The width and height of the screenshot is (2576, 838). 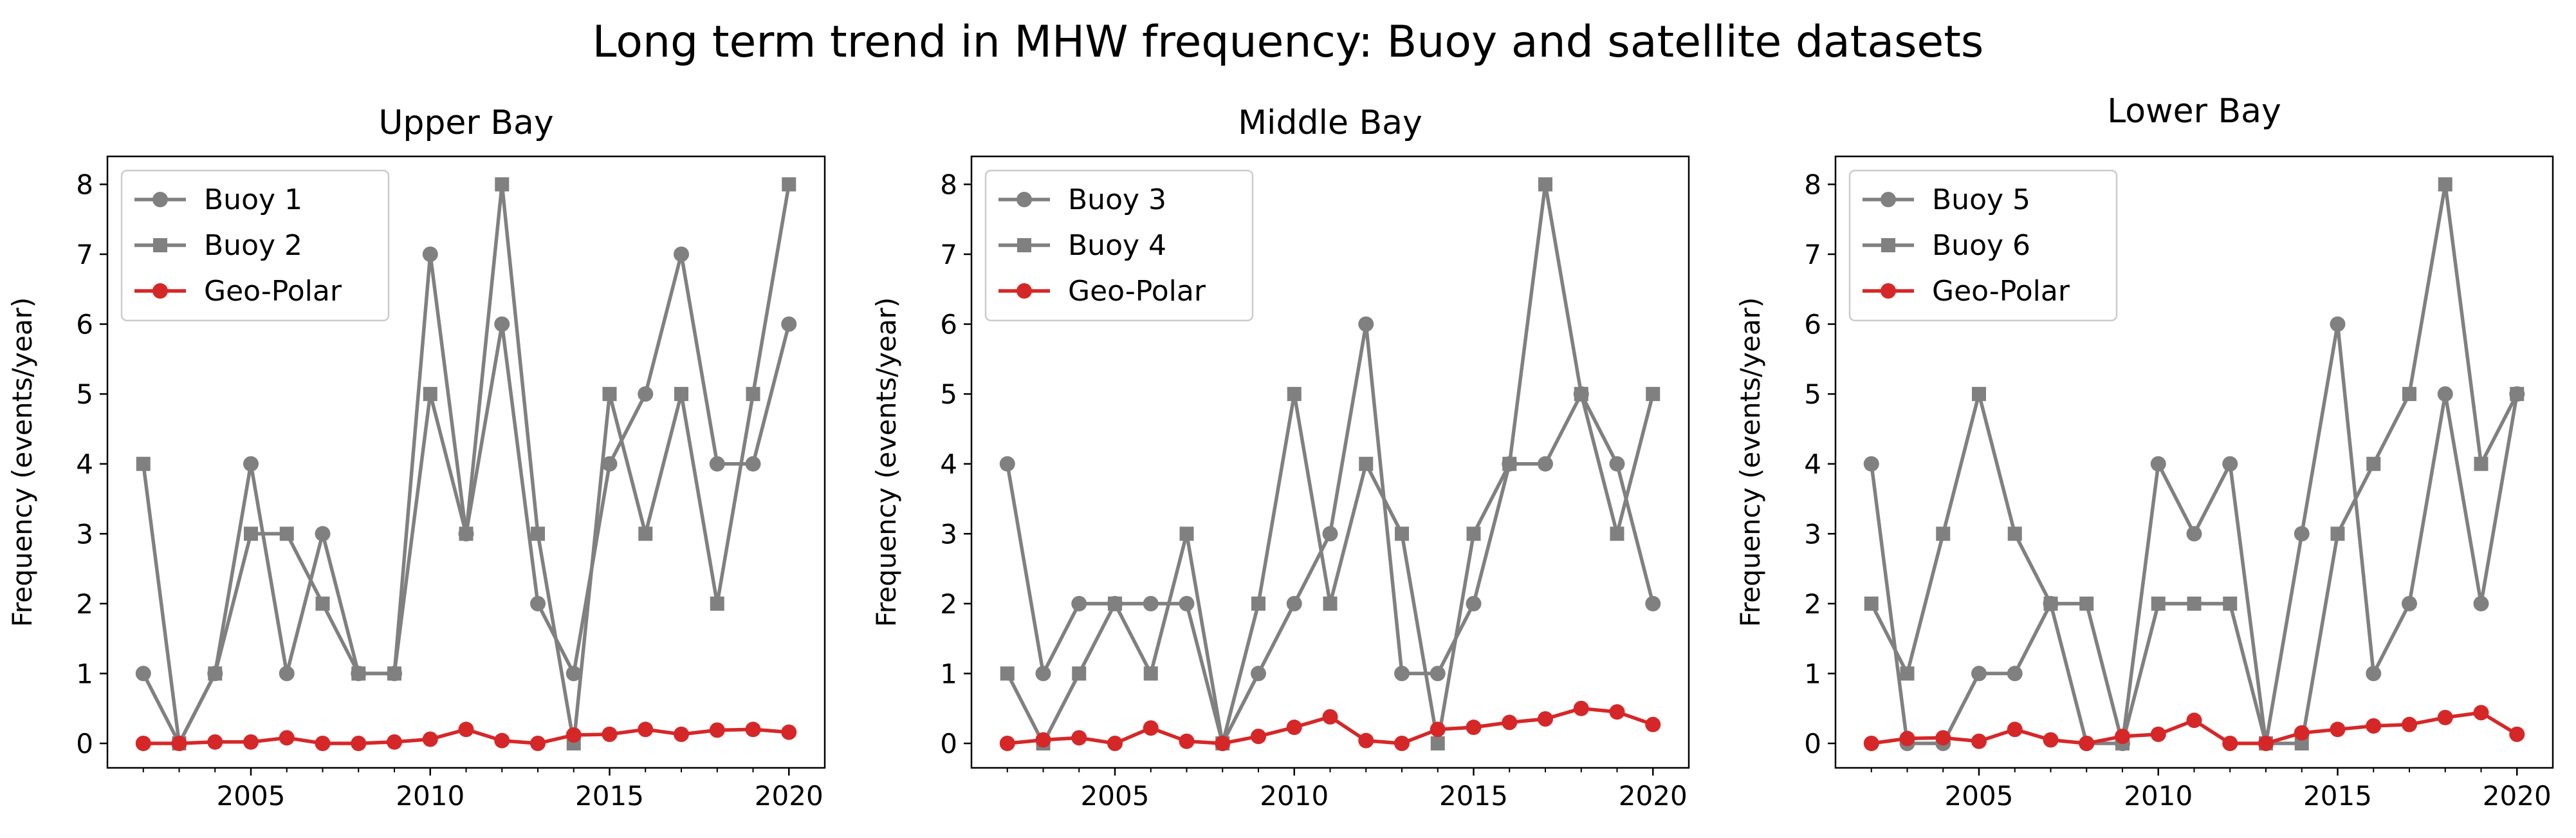 What do you see at coordinates (1473, 796) in the screenshot?
I see `x-tick-label: 2015` at bounding box center [1473, 796].